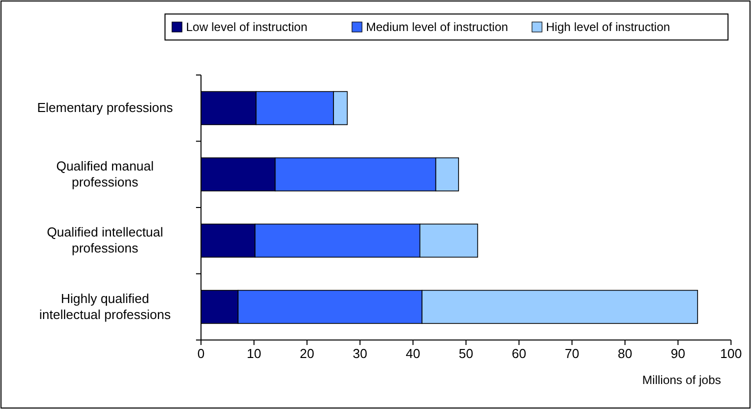  Describe the element at coordinates (731, 353) in the screenshot. I see `x-tick-label: 100` at that location.